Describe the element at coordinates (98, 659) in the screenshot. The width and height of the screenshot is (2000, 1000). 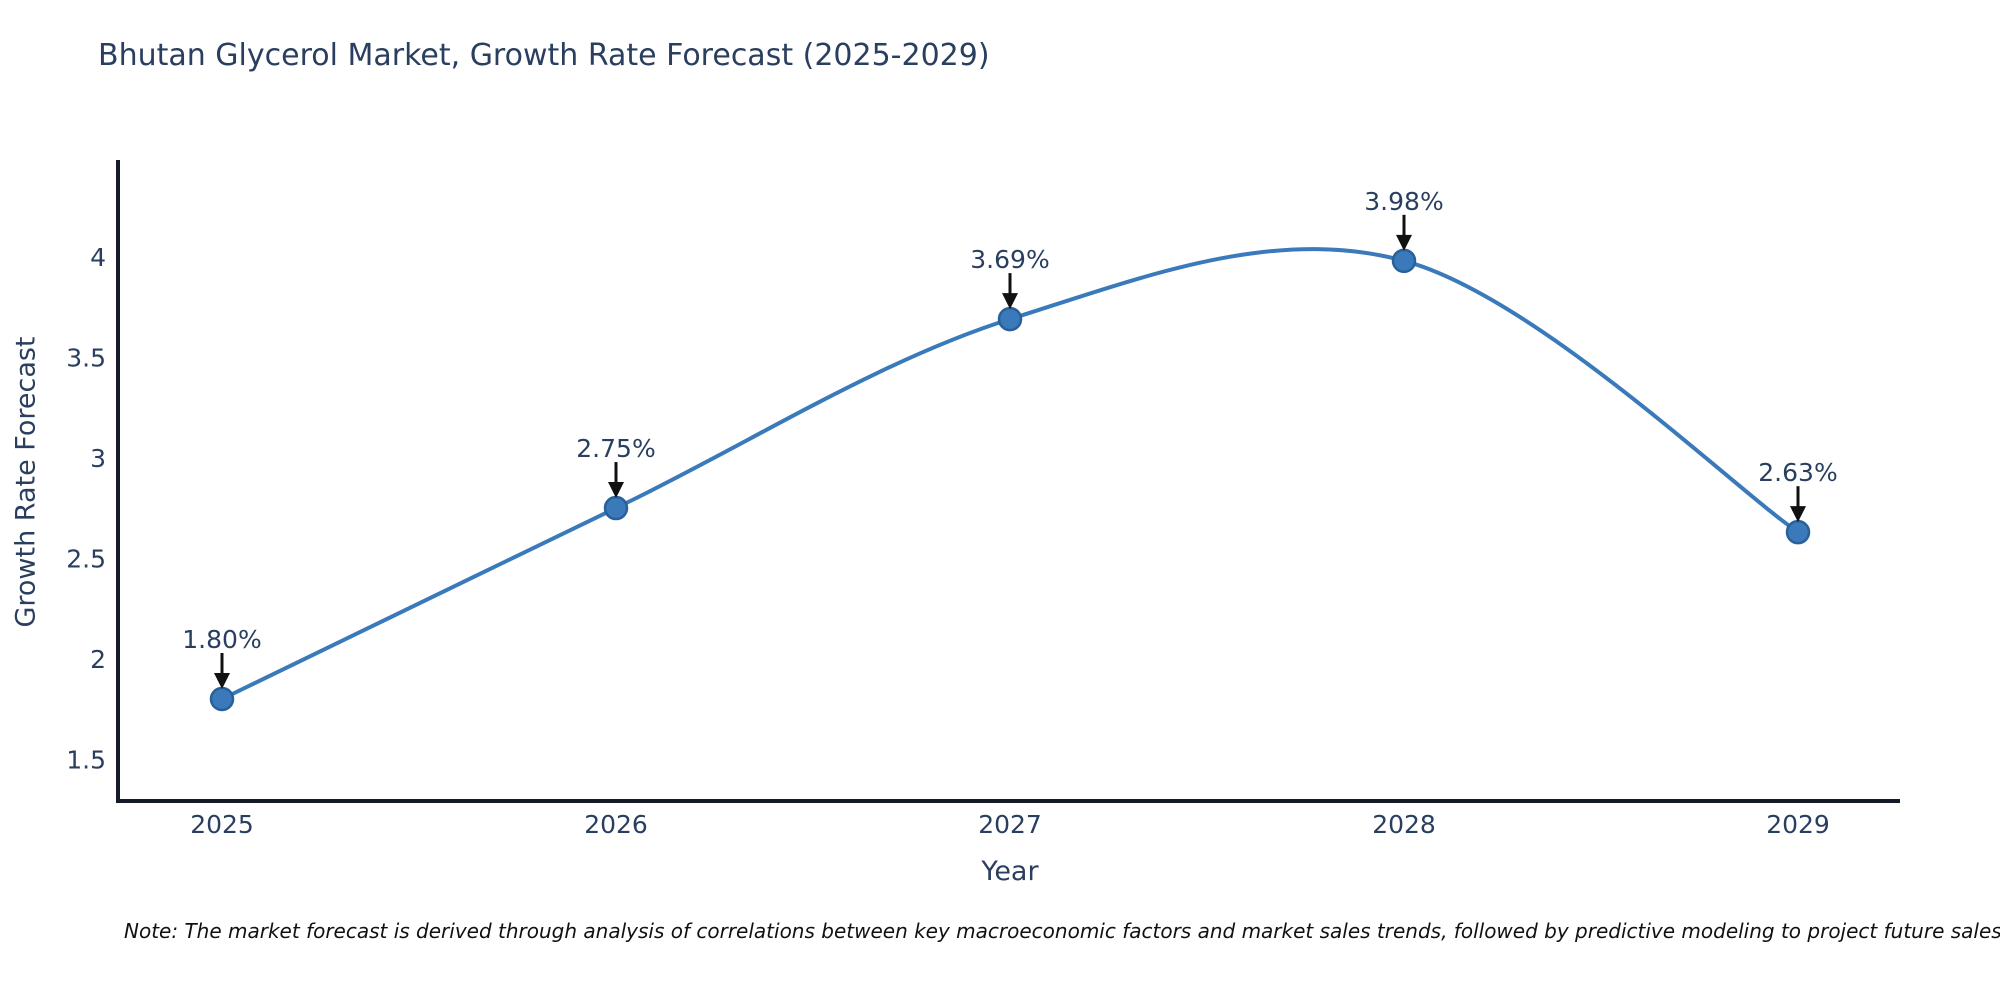
I see `y-tick-label: 2` at that location.